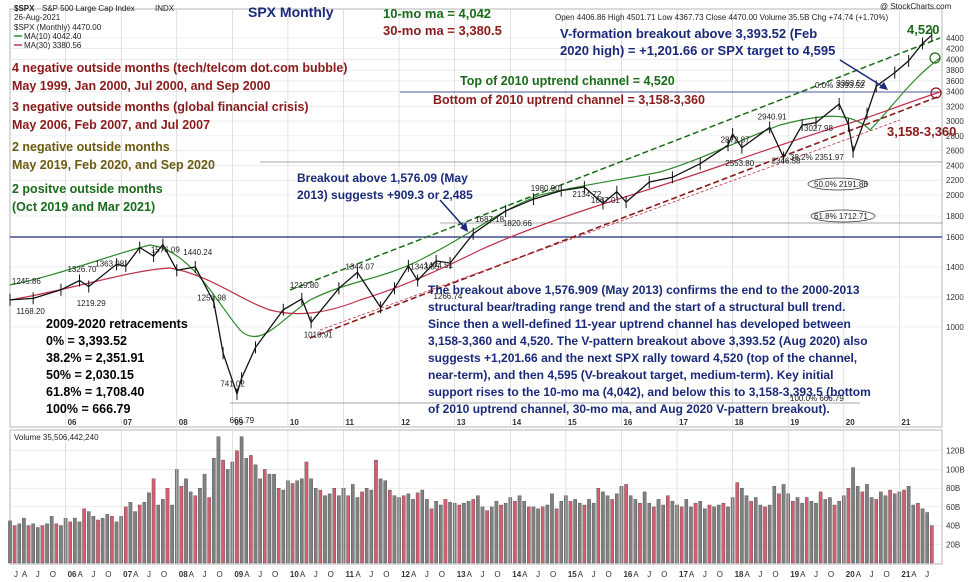  What do you see at coordinates (359, 266) in the screenshot?
I see `price-annotation: 1344.07` at bounding box center [359, 266].